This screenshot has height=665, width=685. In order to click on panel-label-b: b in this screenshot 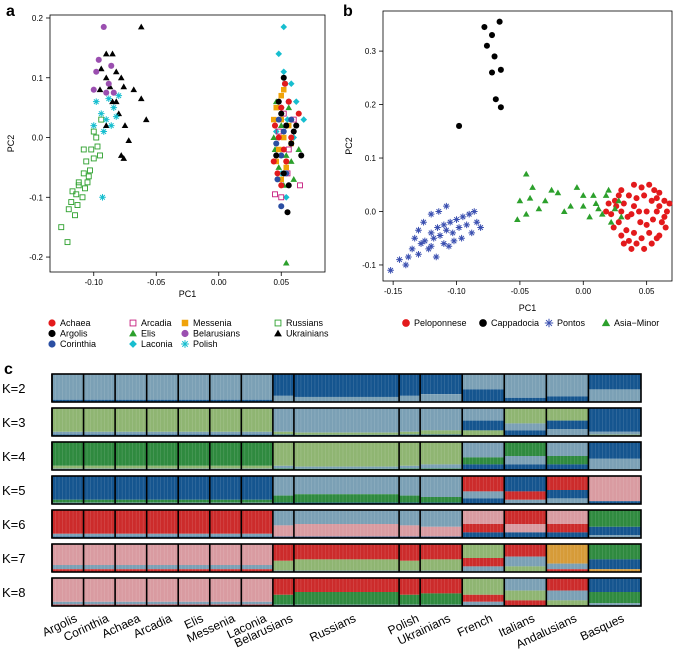, I will do `click(348, 11)`.